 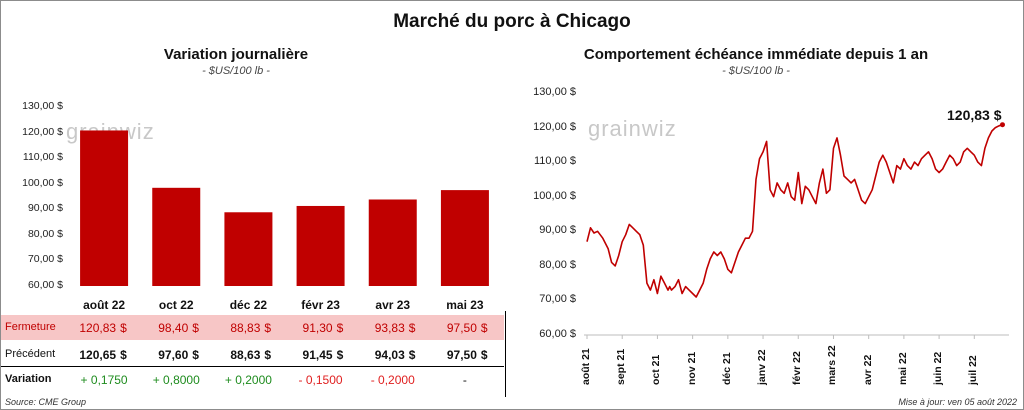 What do you see at coordinates (465, 305) in the screenshot?
I see `bar-category-label: mai 23` at bounding box center [465, 305].